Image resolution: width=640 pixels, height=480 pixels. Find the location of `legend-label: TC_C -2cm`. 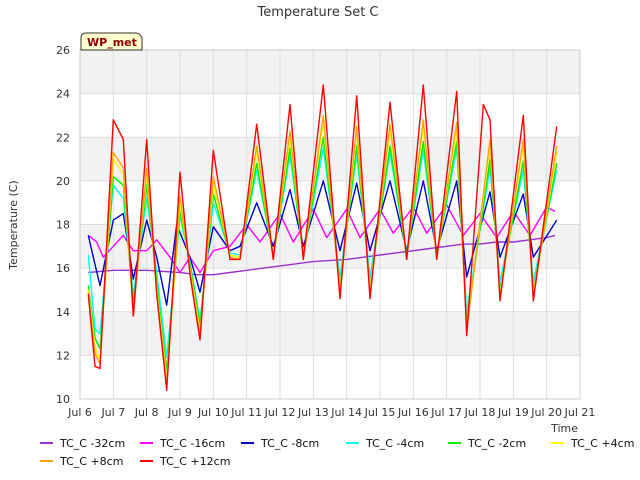

legend-label: TC_C -2cm is located at coordinates (496, 443).